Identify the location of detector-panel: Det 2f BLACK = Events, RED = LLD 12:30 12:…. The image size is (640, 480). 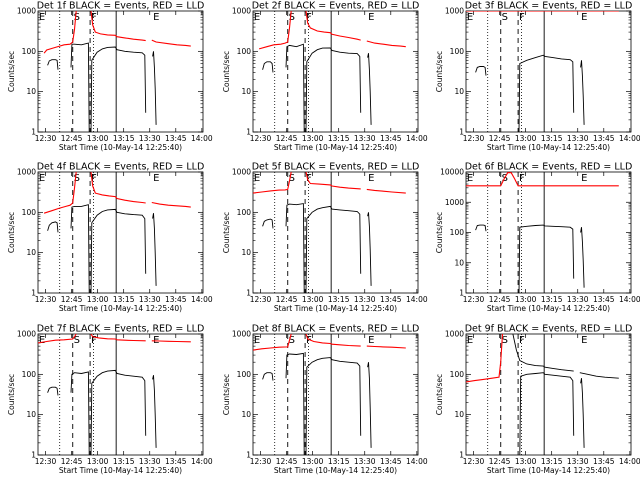
(325, 77).